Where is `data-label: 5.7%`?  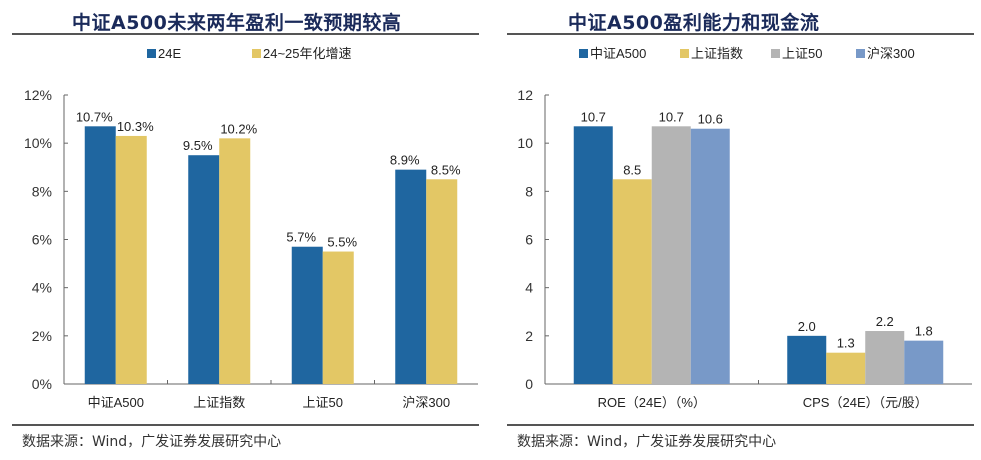
data-label: 5.7% is located at coordinates (301, 237).